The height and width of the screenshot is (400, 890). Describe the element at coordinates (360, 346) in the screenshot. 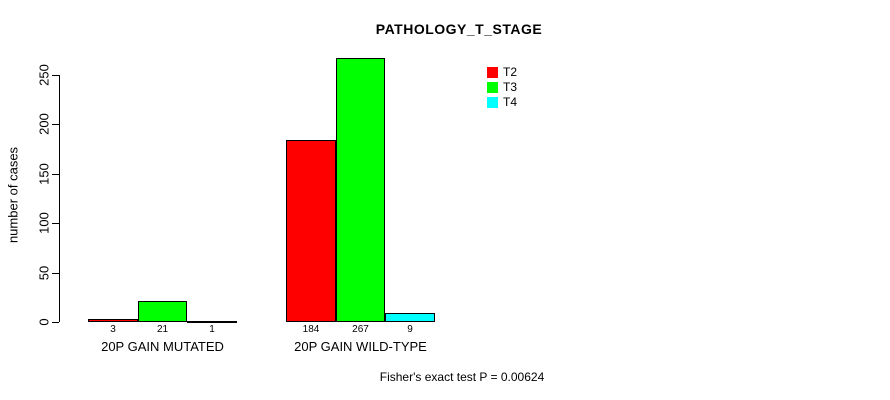

I see `category-label: 20P GAIN WILD-TYPE` at that location.